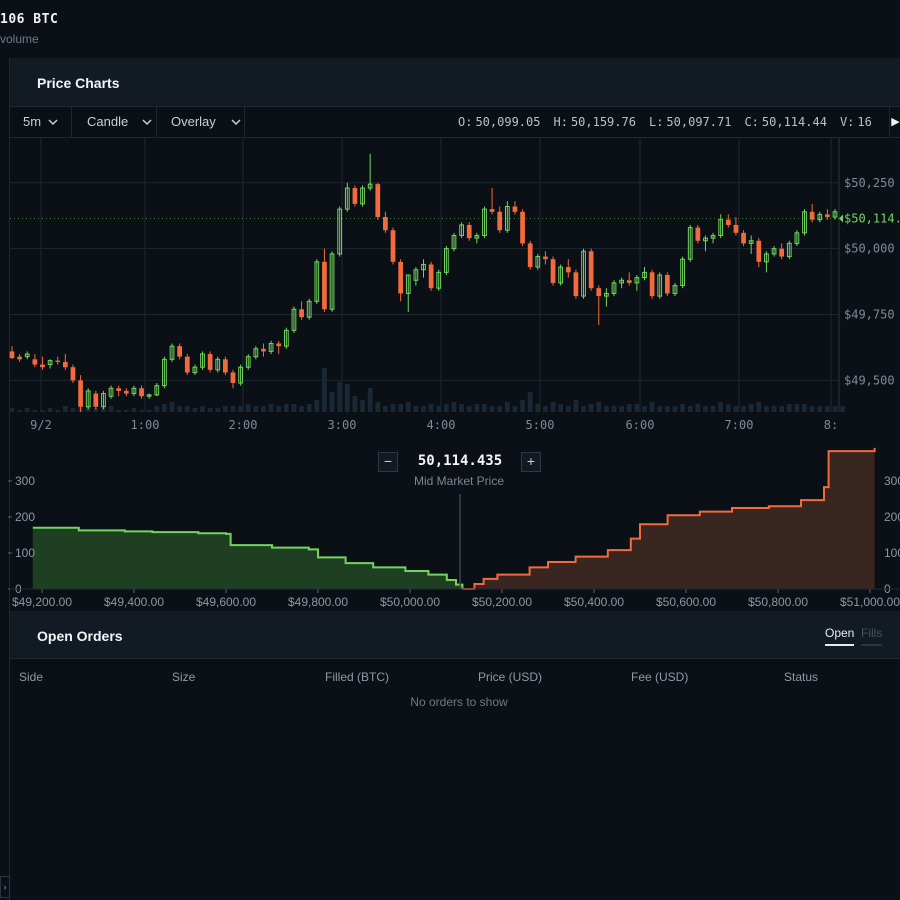  I want to click on x-tick-label: 8:, so click(831, 425).